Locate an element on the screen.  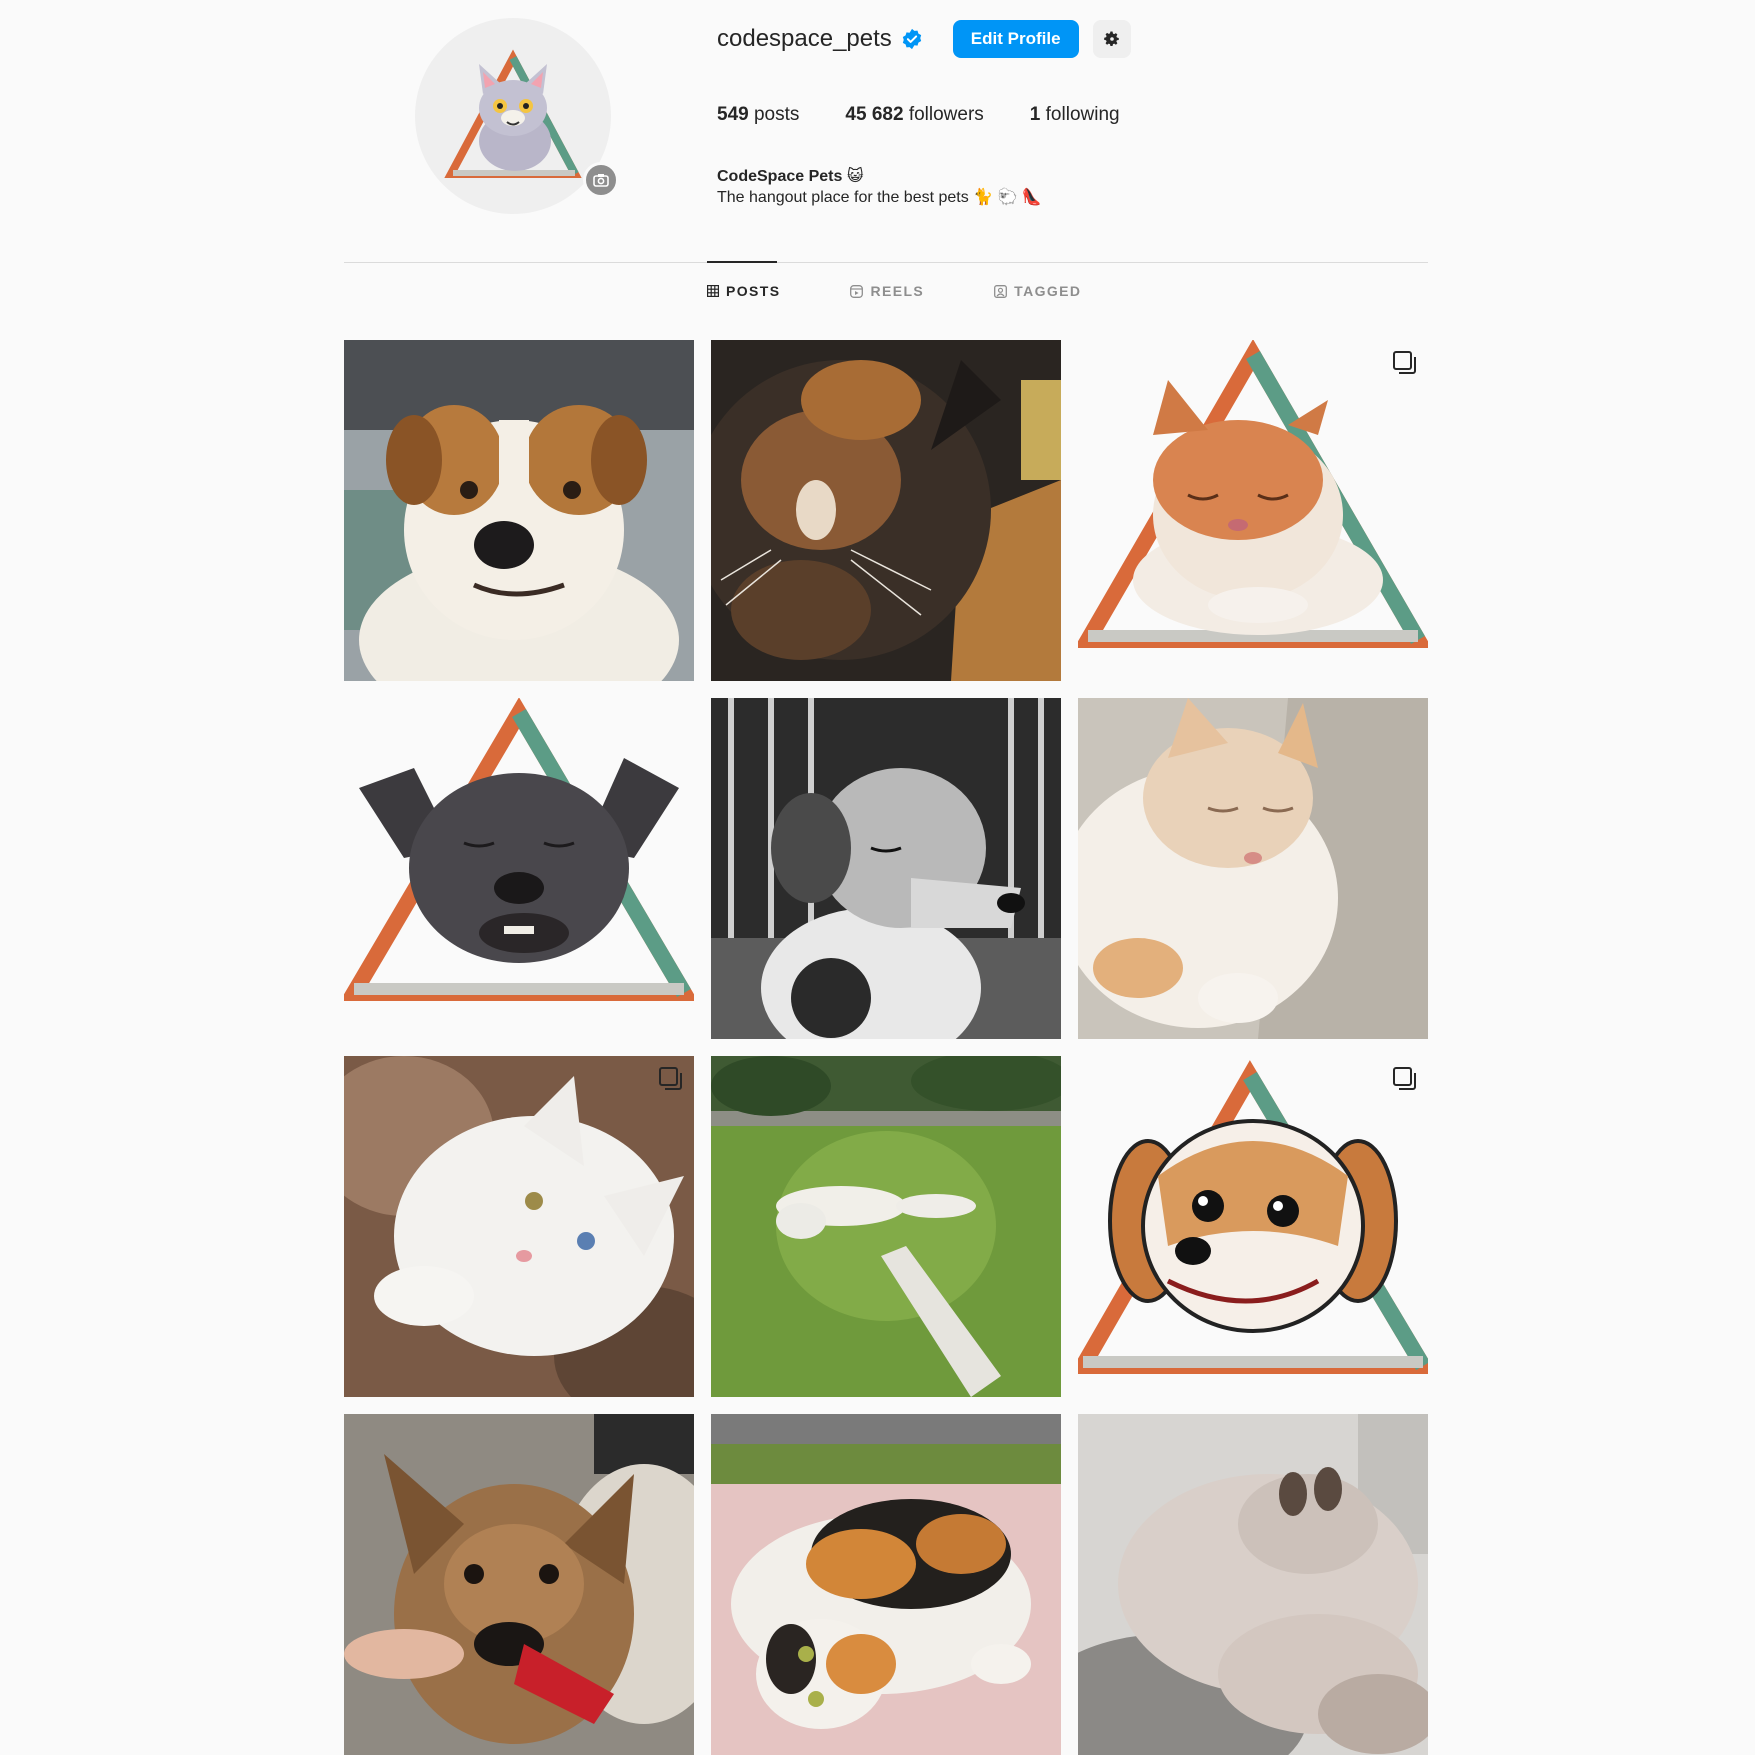
tab-reels: REELS is located at coordinates (887, 291).